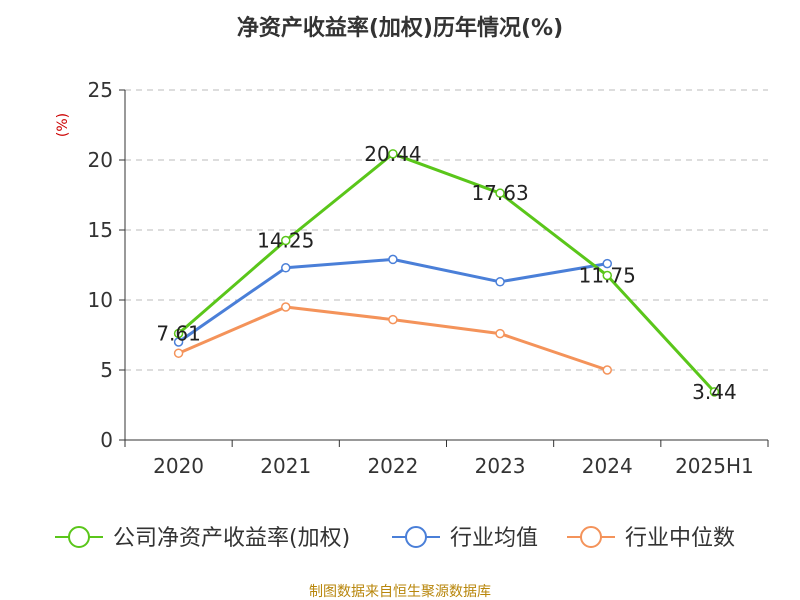 The image size is (800, 600). What do you see at coordinates (500, 466) in the screenshot?
I see `x-tick-label: 2023` at bounding box center [500, 466].